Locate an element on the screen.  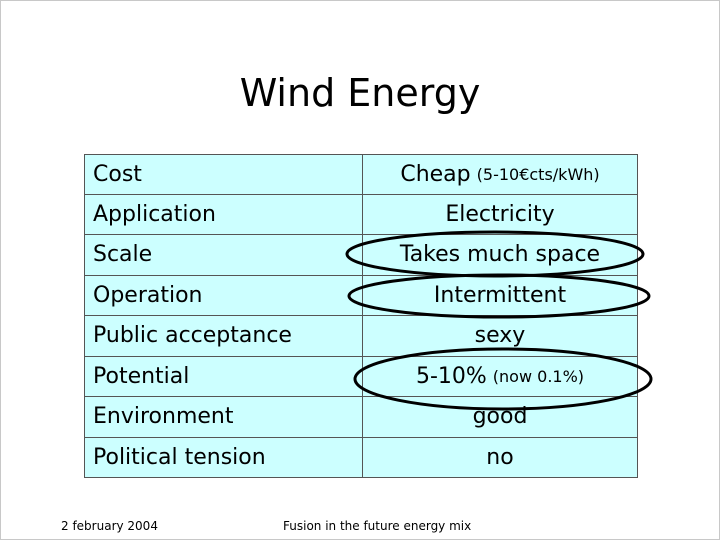
row-label: Public acceptance is located at coordinates (223, 336).